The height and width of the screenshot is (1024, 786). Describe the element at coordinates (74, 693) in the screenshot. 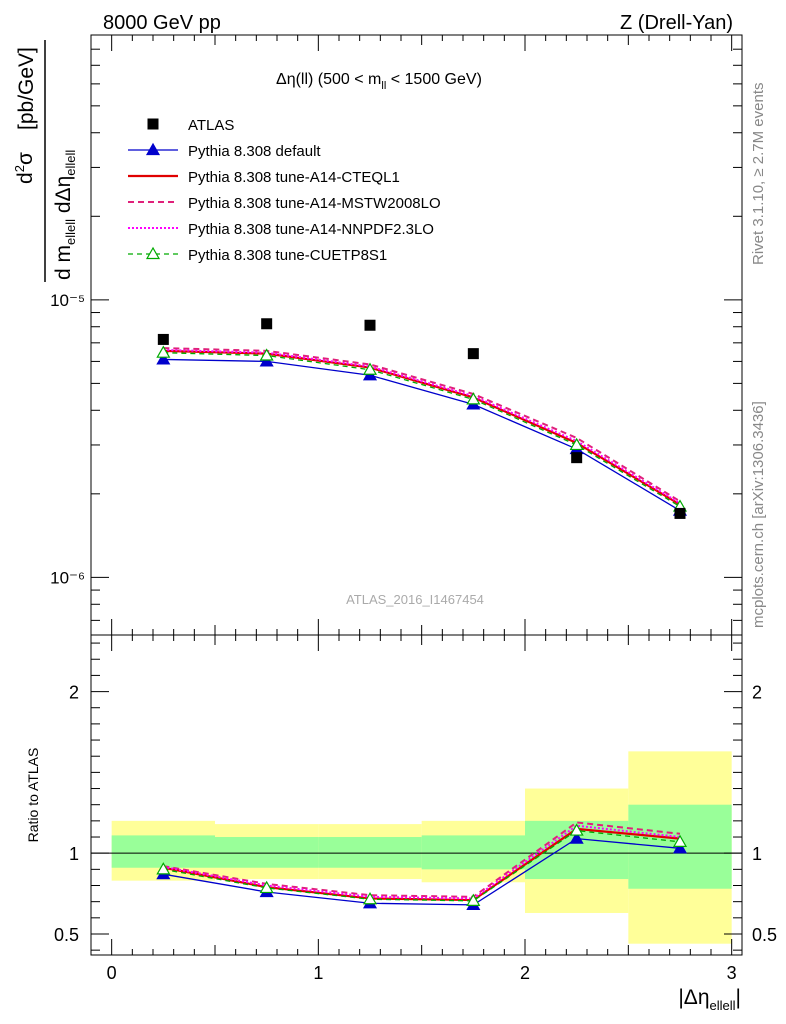

I see `ratio-y-tick-label: 2` at that location.